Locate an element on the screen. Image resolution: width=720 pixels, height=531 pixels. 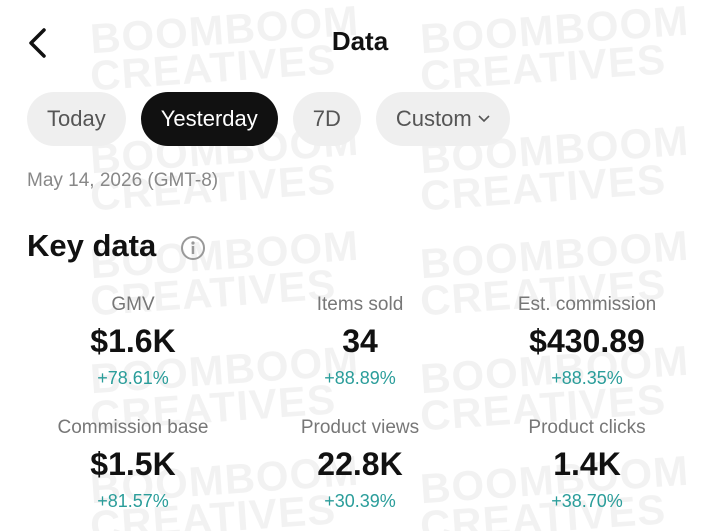
tab-label: Today is located at coordinates (76, 118).